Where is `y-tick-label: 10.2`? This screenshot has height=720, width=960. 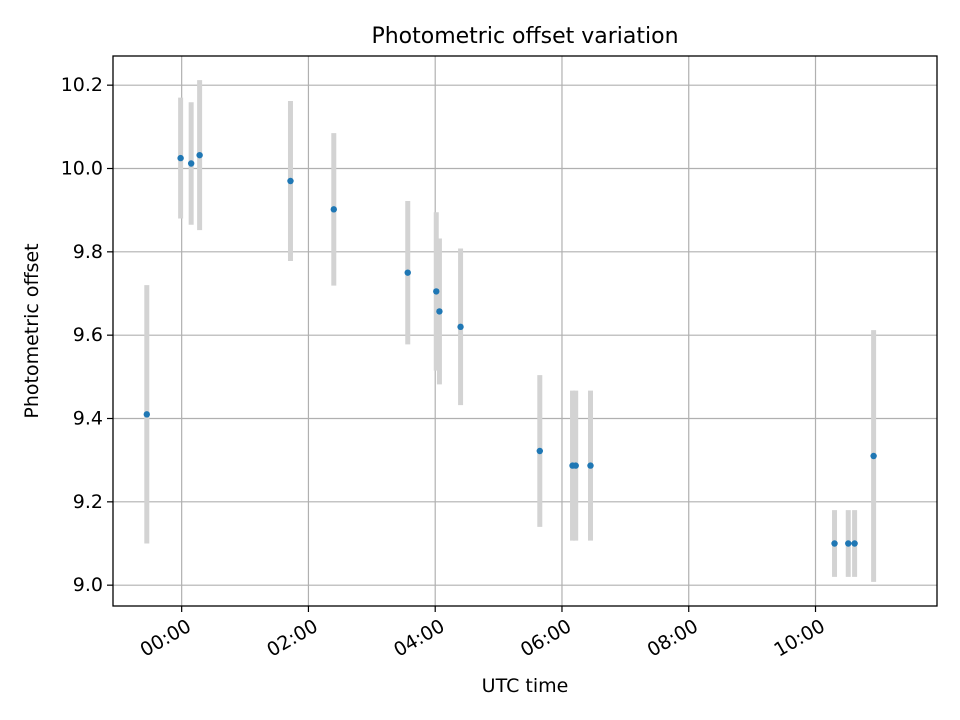 y-tick-label: 10.2 is located at coordinates (82, 85).